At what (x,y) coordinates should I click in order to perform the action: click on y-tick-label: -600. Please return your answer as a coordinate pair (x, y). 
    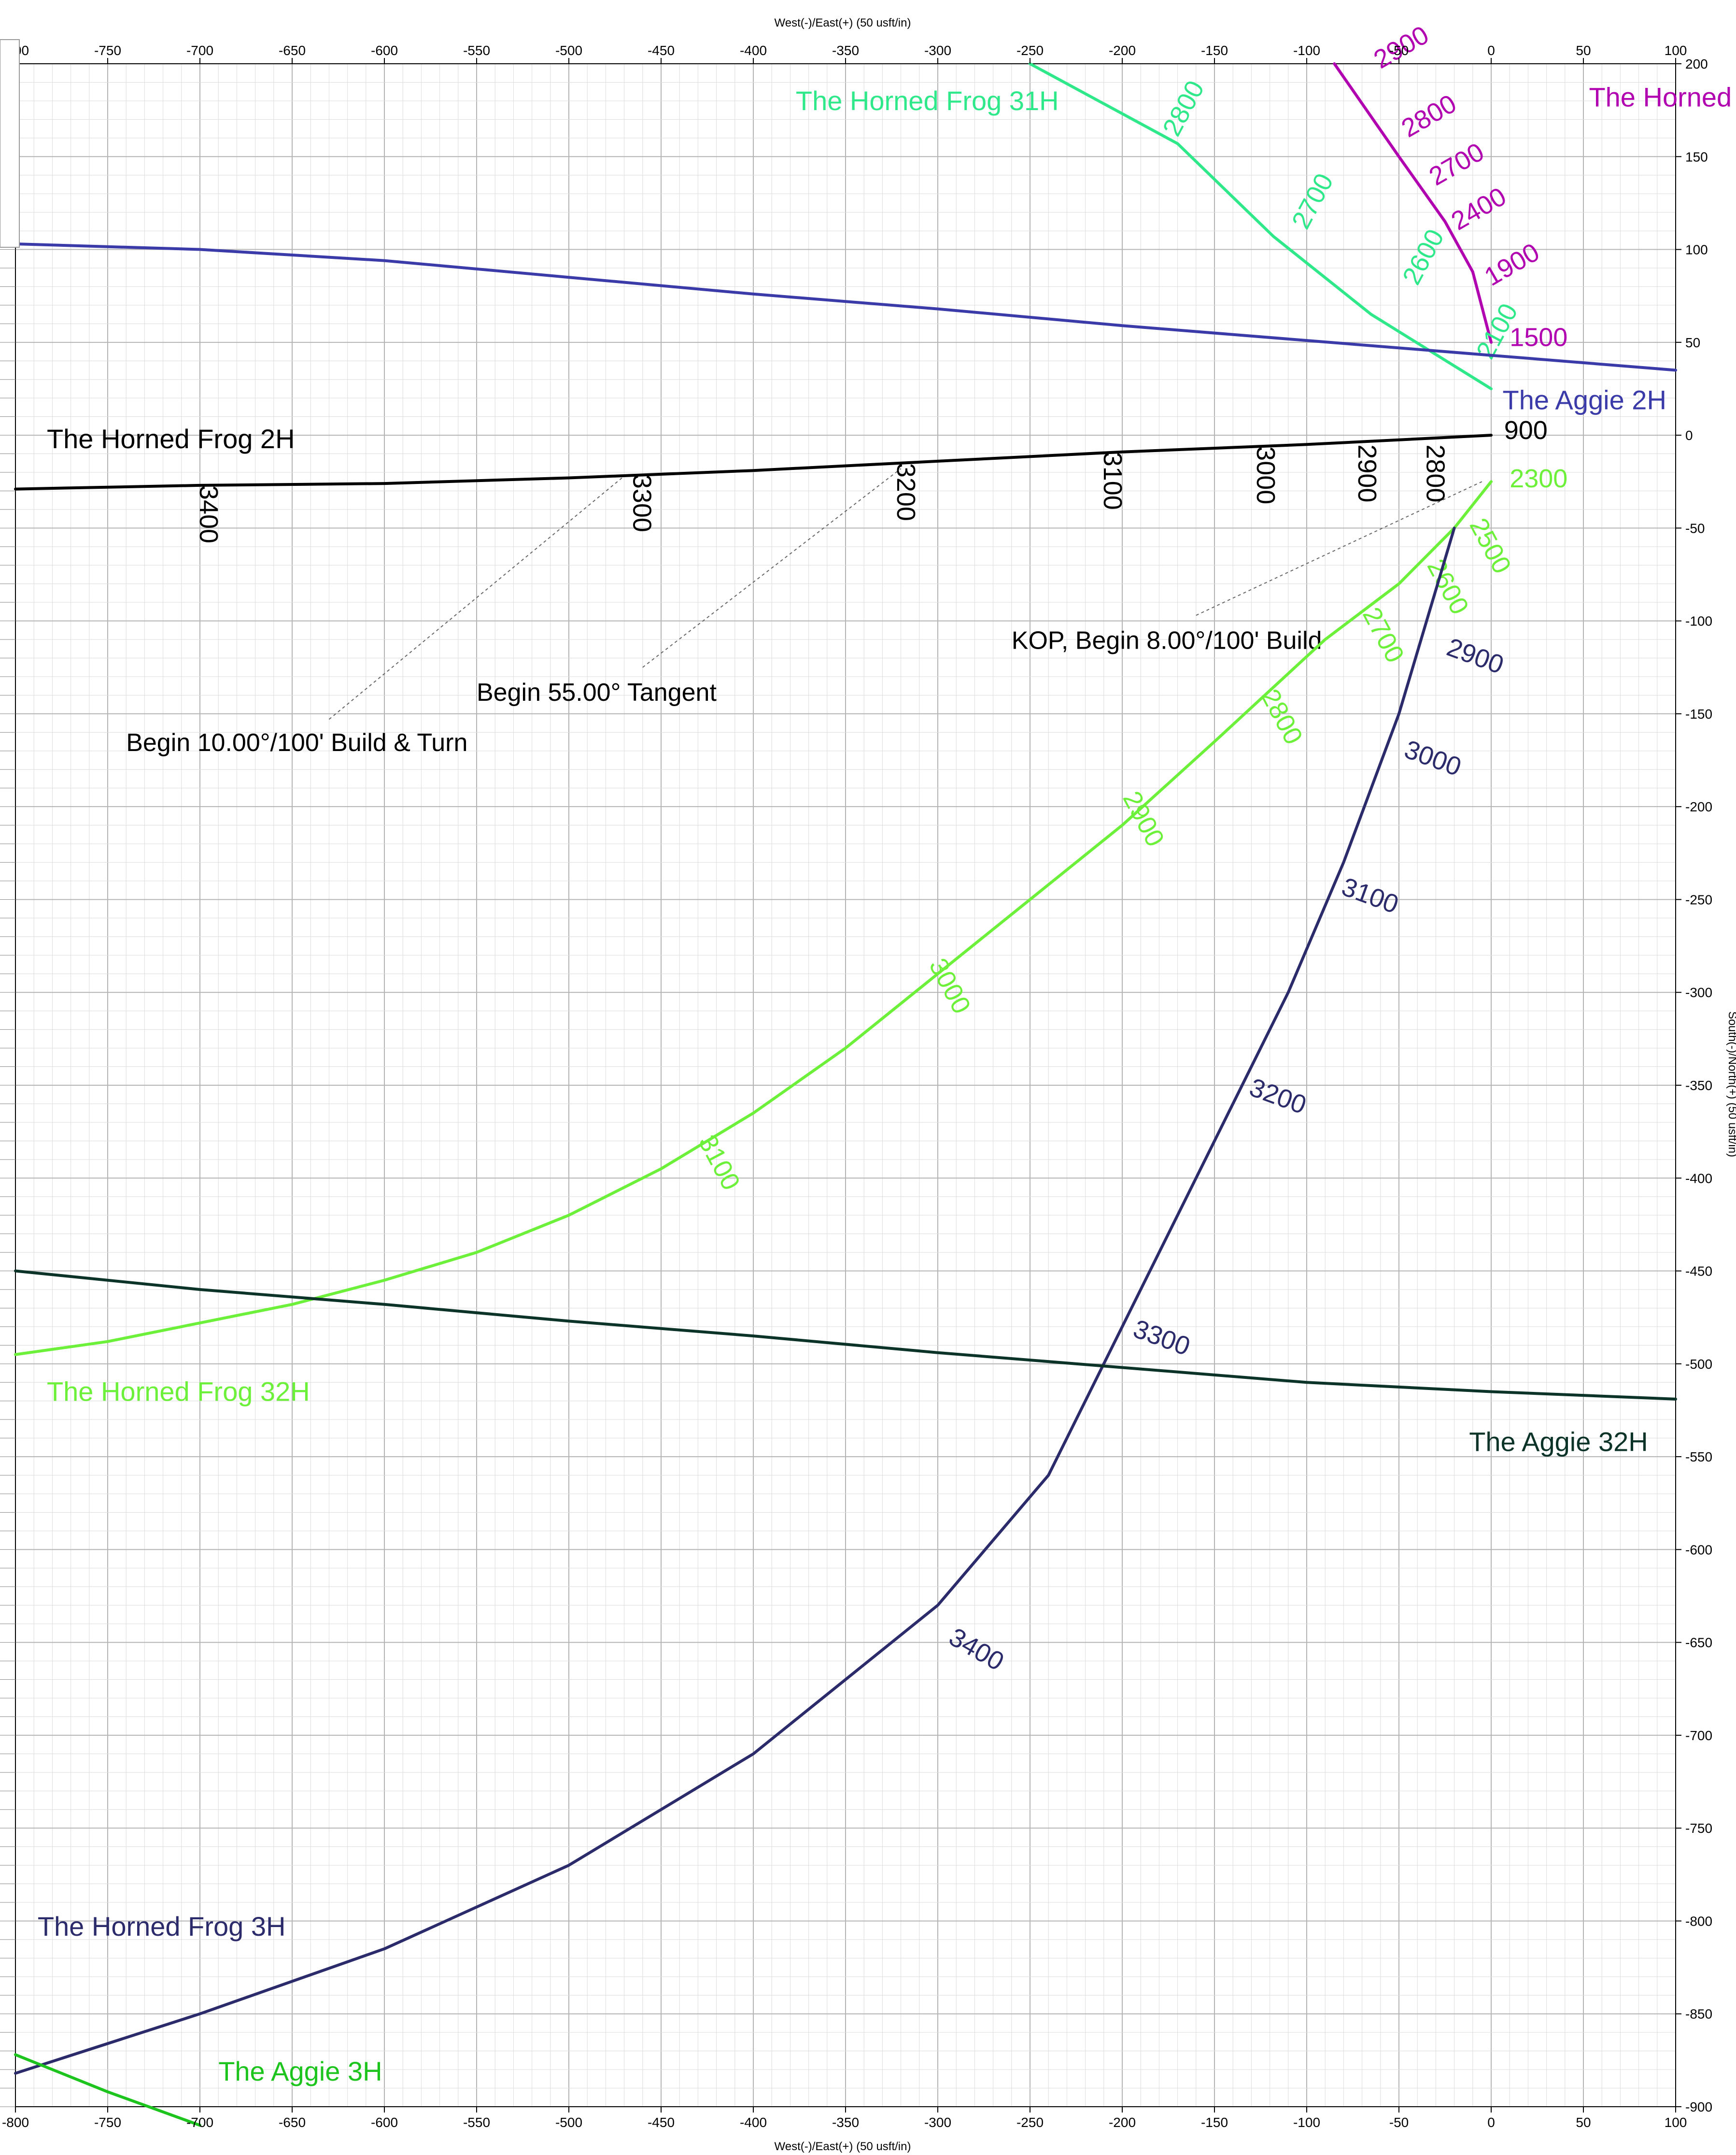
    Looking at the image, I should click on (1698, 1550).